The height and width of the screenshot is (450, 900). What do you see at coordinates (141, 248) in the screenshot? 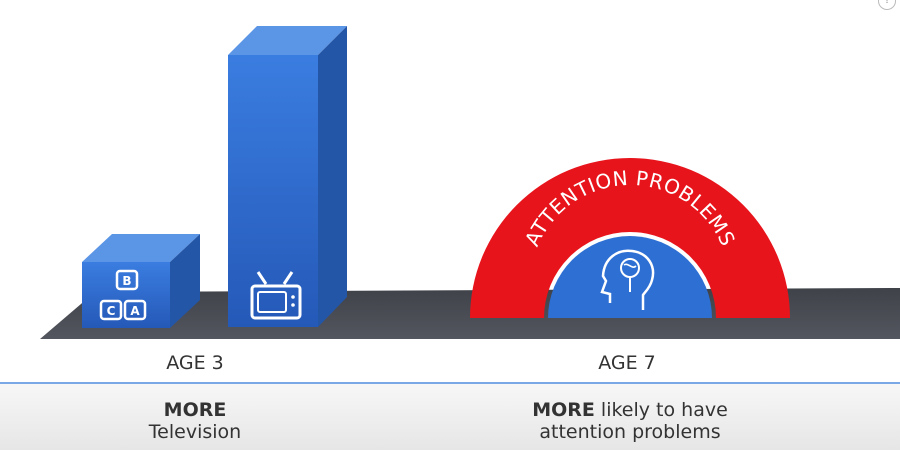
I see `short-bar-top` at bounding box center [141, 248].